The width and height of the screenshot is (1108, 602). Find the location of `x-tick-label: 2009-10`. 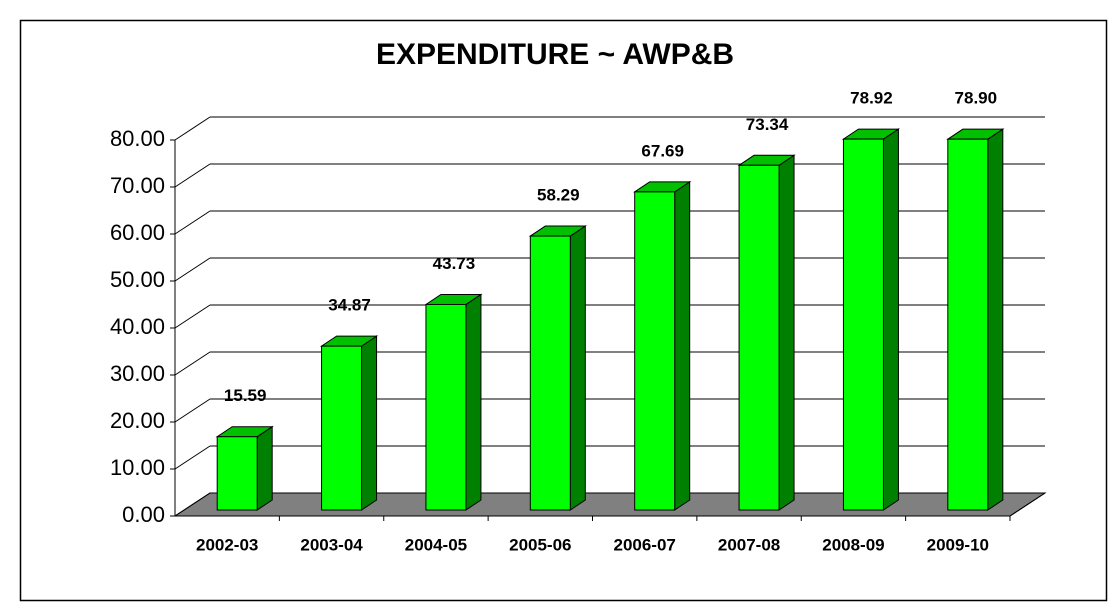

x-tick-label: 2009-10 is located at coordinates (958, 544).